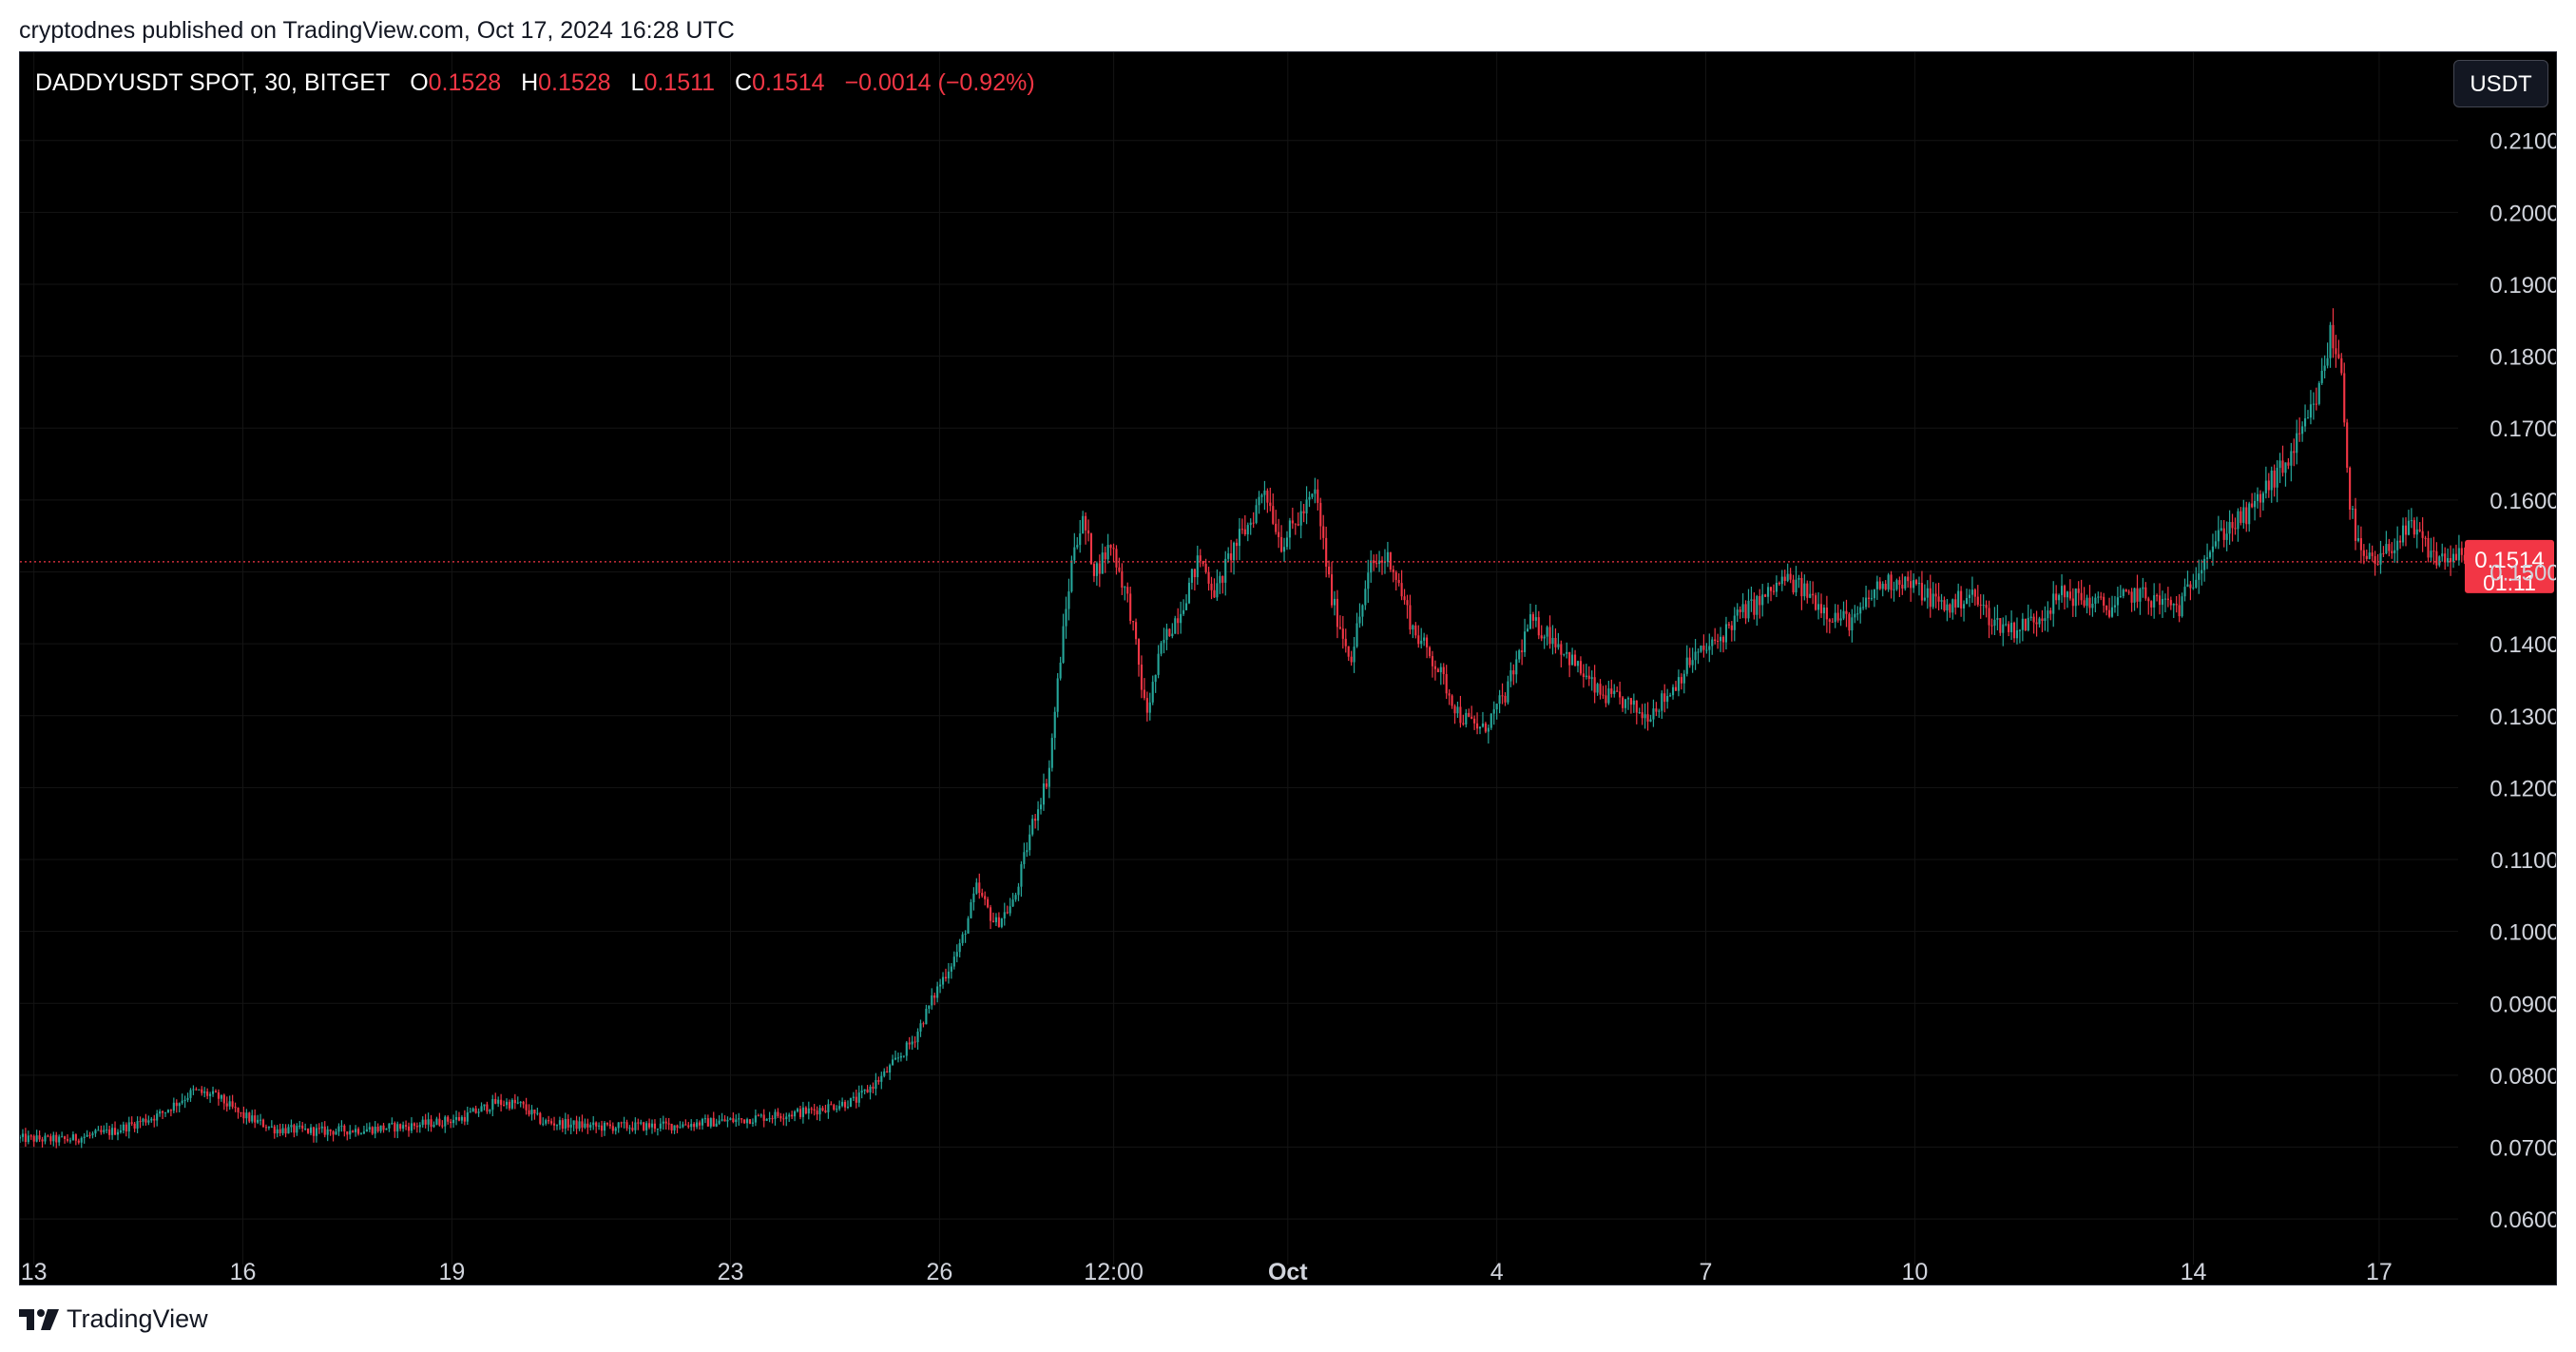  What do you see at coordinates (2523, 1149) in the screenshot?
I see `price-tick-label: 0.0700` at bounding box center [2523, 1149].